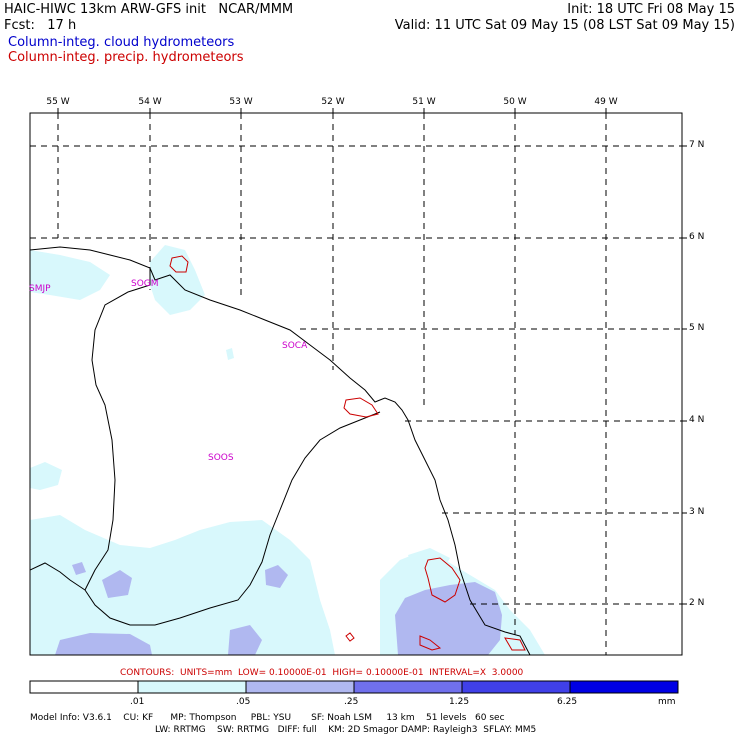  What do you see at coordinates (424, 102) in the screenshot?
I see `lon-label-51w: 51 W` at bounding box center [424, 102].